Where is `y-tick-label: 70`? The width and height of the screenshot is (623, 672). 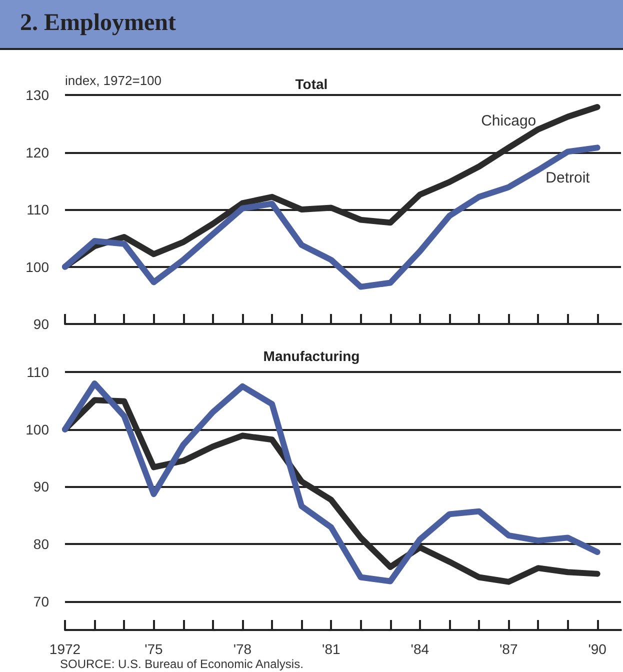
y-tick-label: 70 is located at coordinates (41, 601).